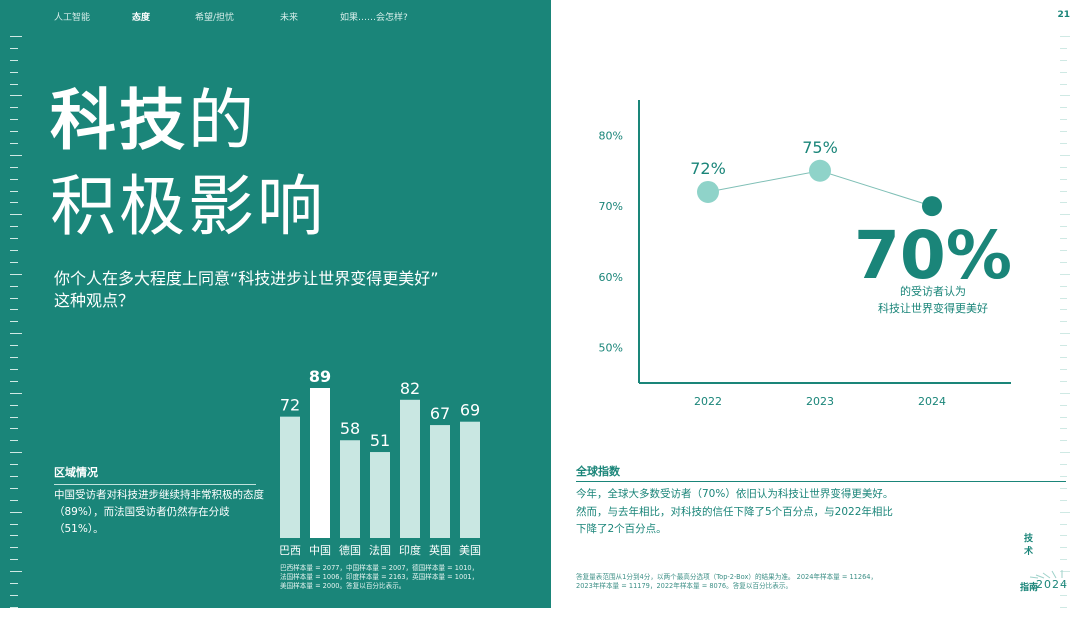 The image size is (1080, 619). I want to click on global-text-line-1: 今年，全球大多数受访者（70%）依旧认为科技让世界变得更美好。, so click(735, 494).